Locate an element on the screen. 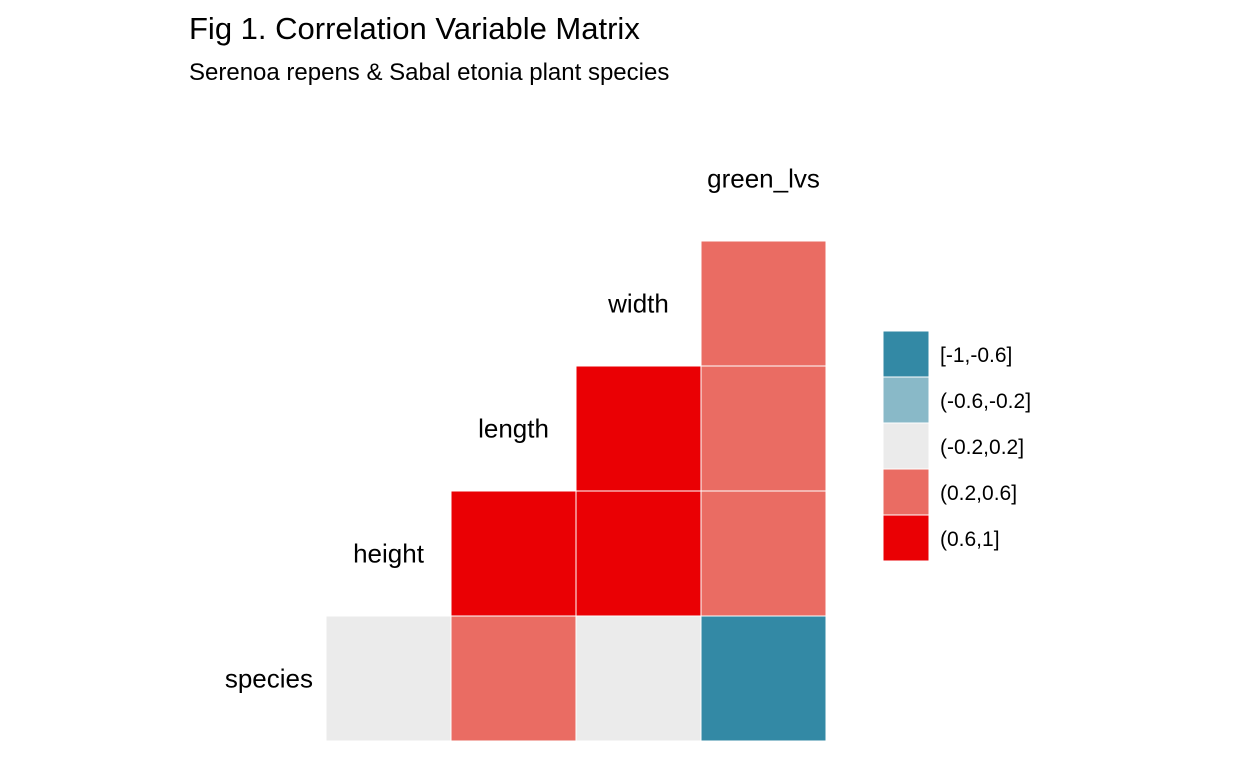  legend-label-2: (-0.2,0.2] is located at coordinates (982, 447).